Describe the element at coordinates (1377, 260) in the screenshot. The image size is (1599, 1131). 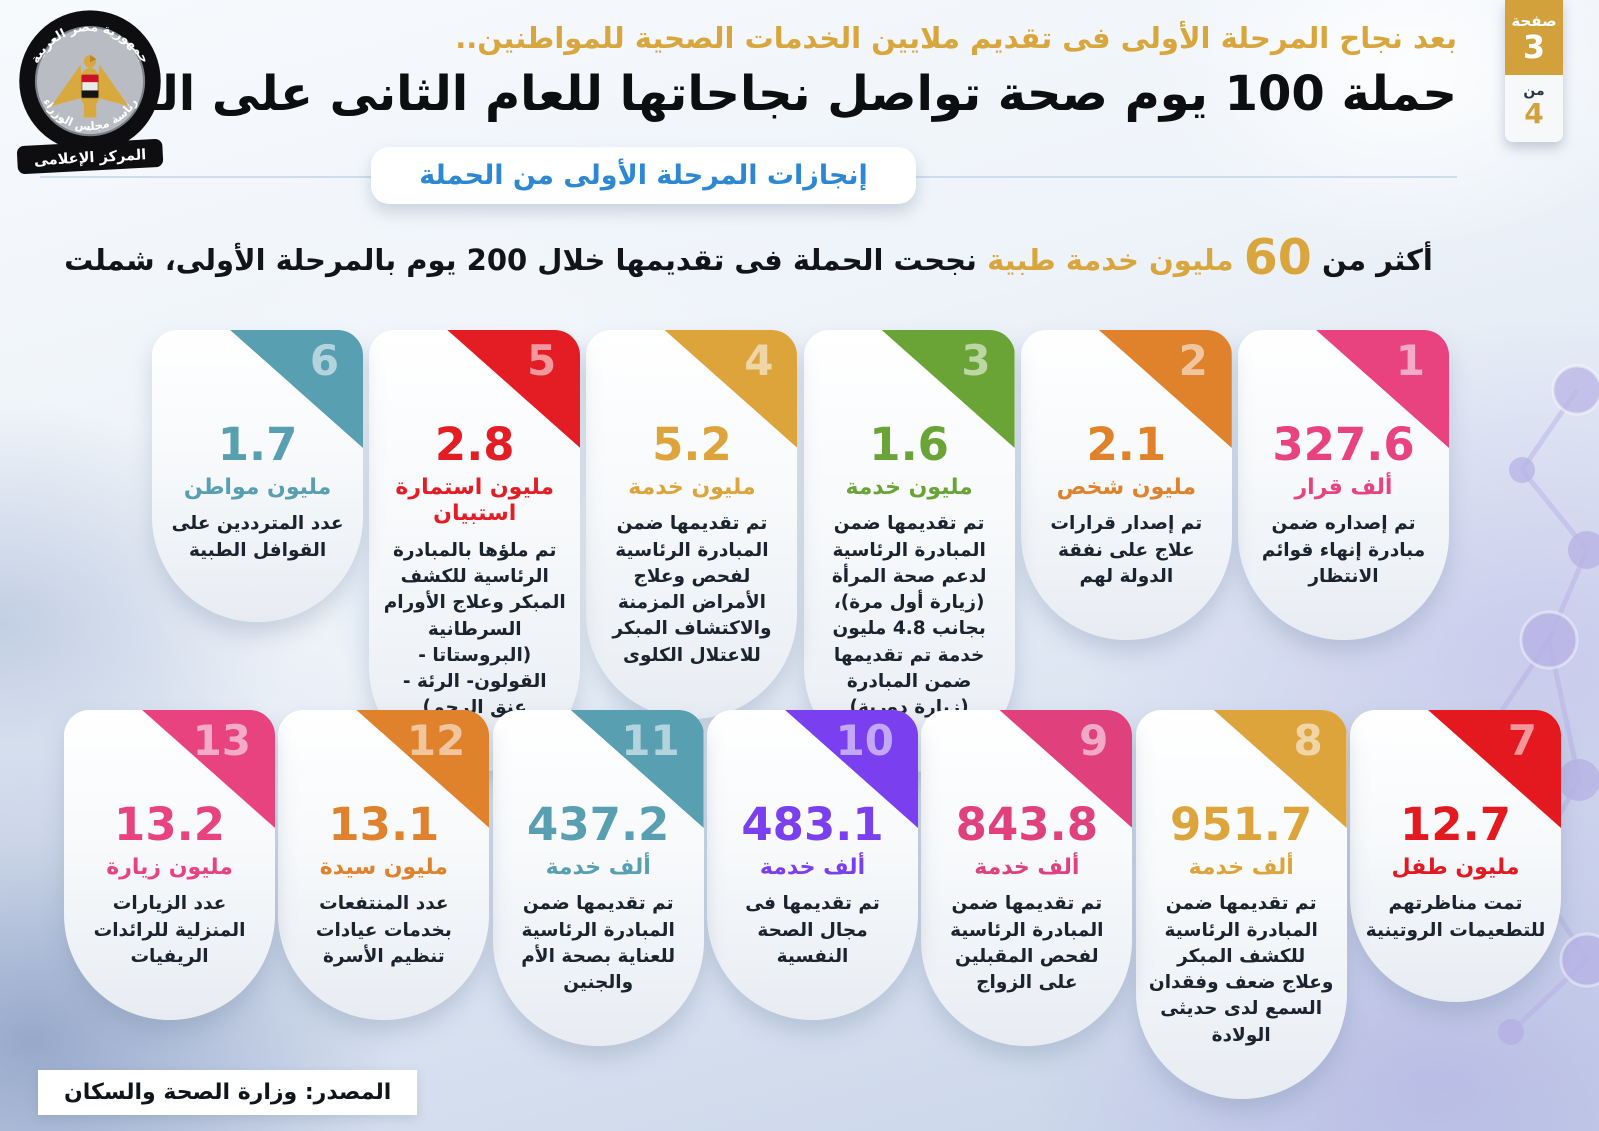
I see `subtitle-prefix: أكثر من` at that location.